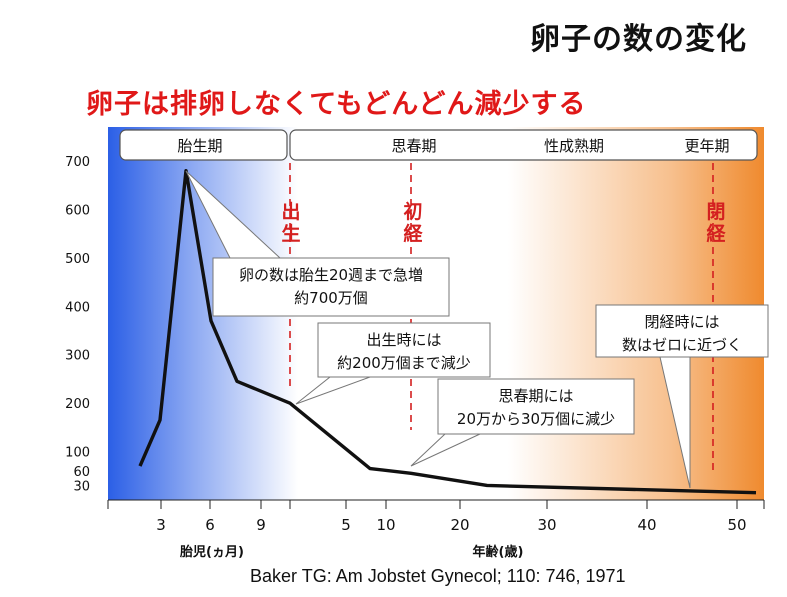 Image resolution: width=787 pixels, height=597 pixels. What do you see at coordinates (77, 356) in the screenshot?
I see `y-tick-label: 300` at bounding box center [77, 356].